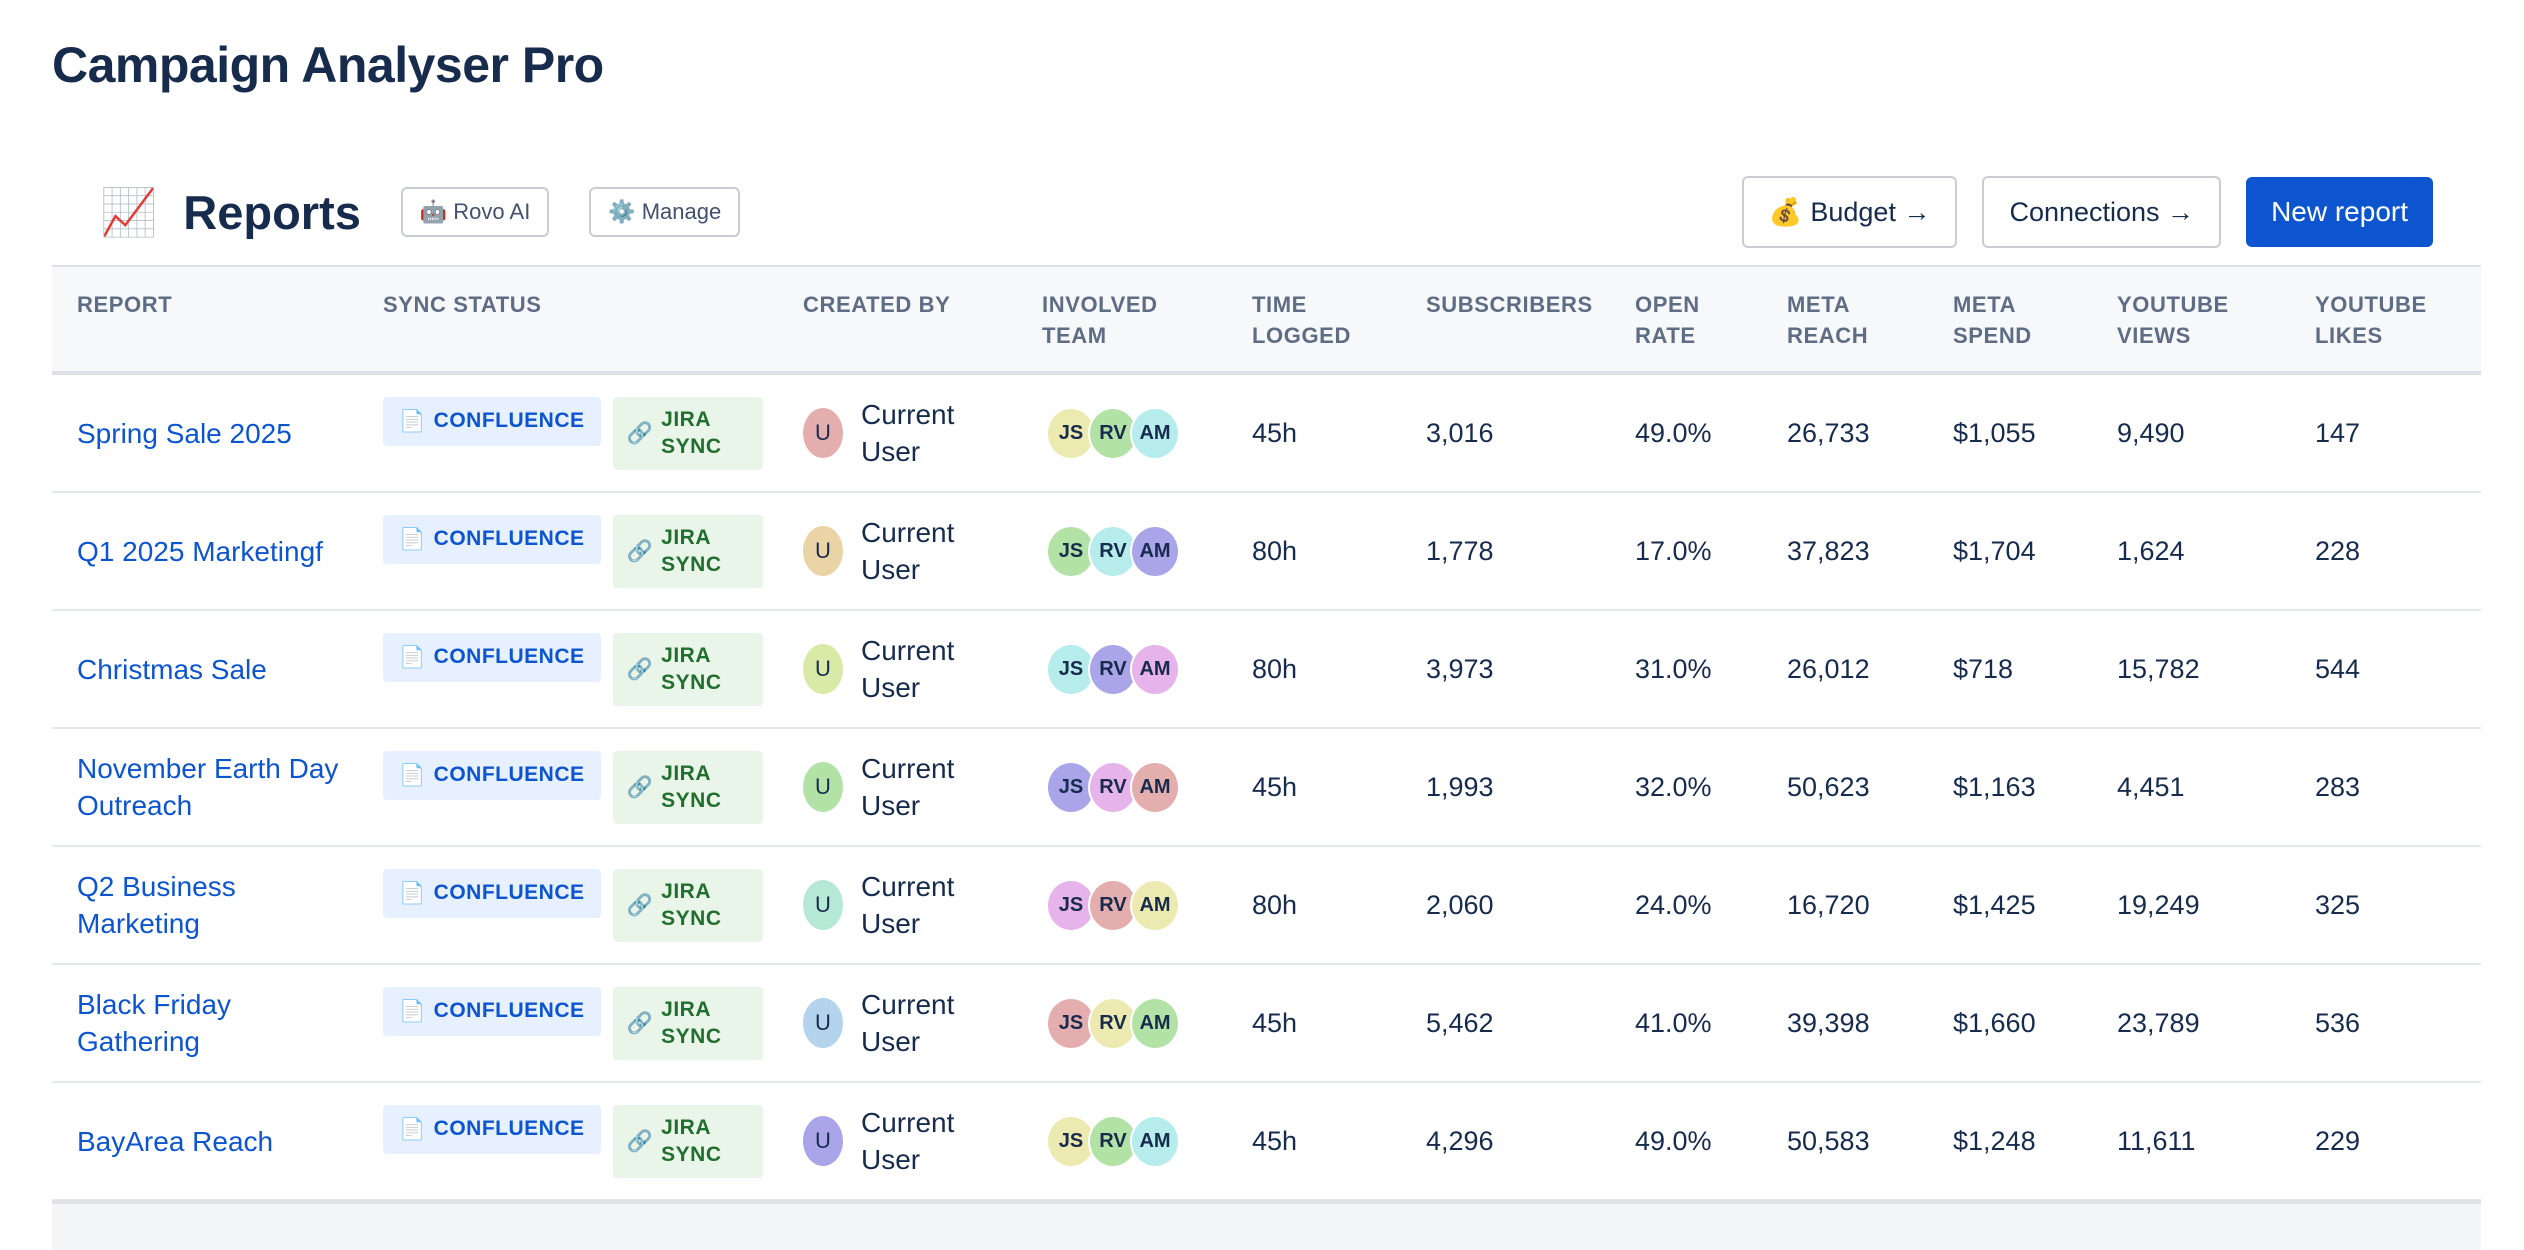 The width and height of the screenshot is (2524, 1250). Describe the element at coordinates (2385, 551) in the screenshot. I see `youtube-likes-cell: 228` at that location.